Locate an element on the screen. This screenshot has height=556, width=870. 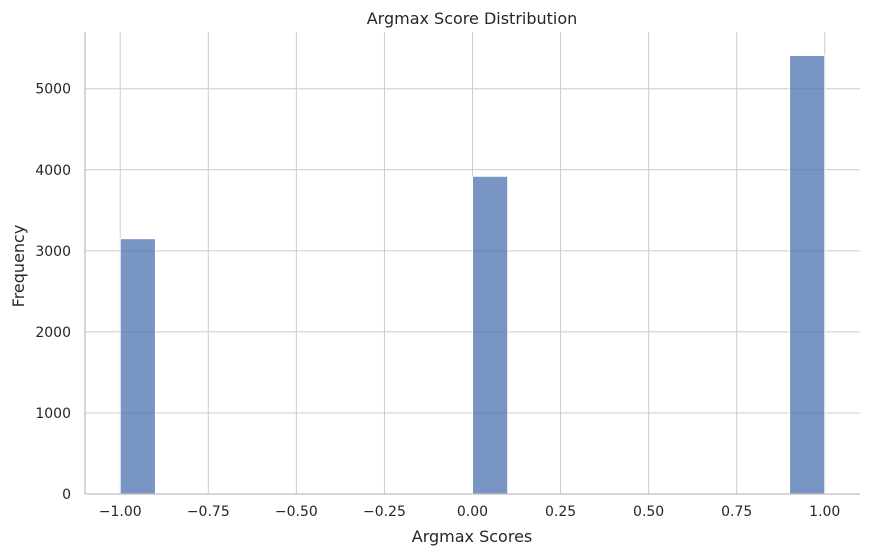
x-tick-label: 0.50 is located at coordinates (648, 512).